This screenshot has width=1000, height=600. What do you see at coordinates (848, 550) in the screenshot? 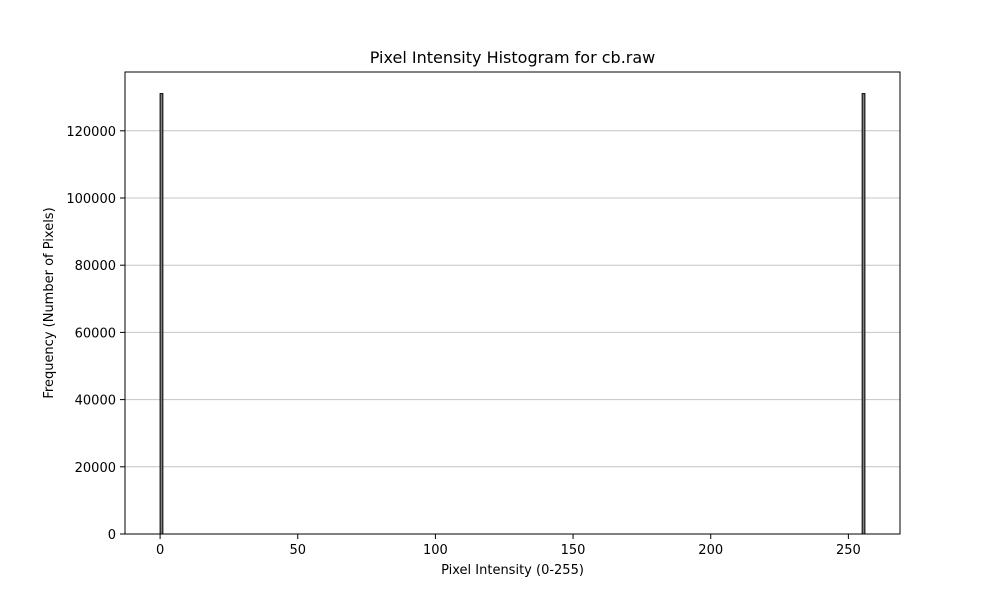
I see `x-tick-label: 250` at bounding box center [848, 550].